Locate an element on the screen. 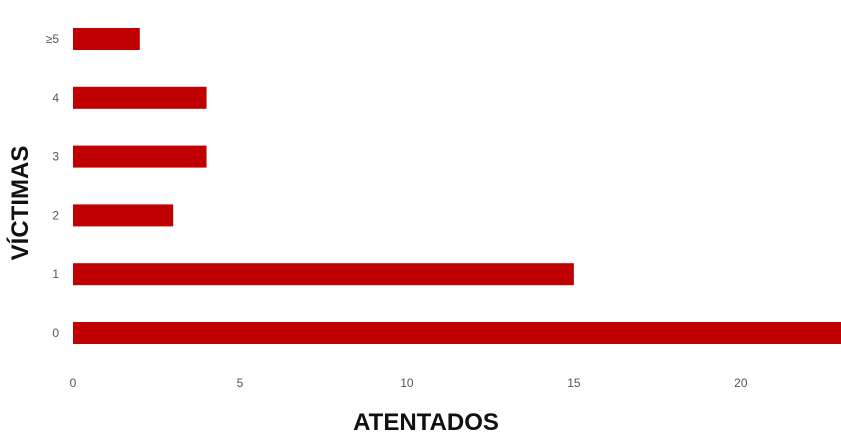  y-axis-title: VÍCTIMAS is located at coordinates (20, 203).